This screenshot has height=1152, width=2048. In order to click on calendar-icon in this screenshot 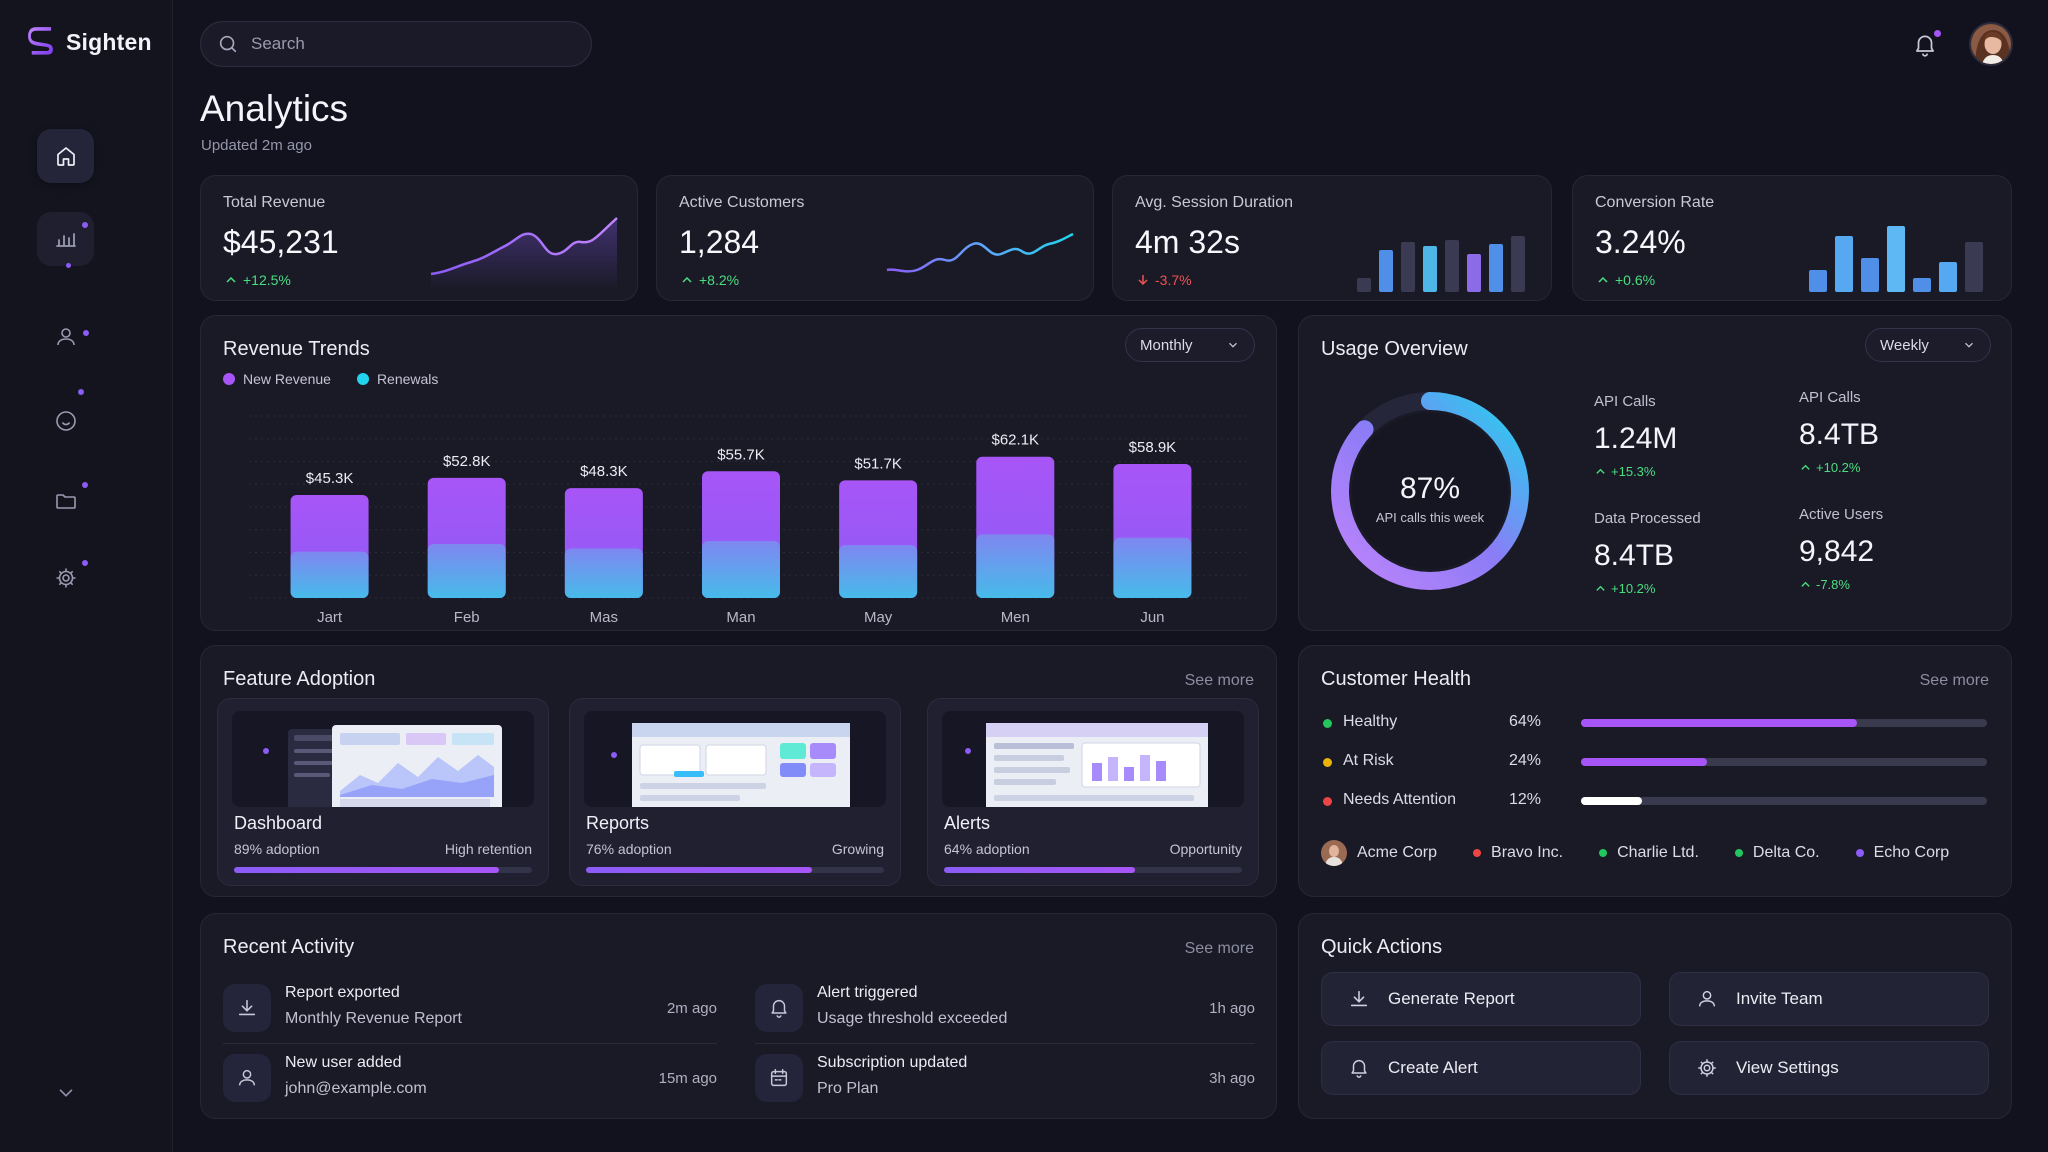, I will do `click(779, 1078)`.